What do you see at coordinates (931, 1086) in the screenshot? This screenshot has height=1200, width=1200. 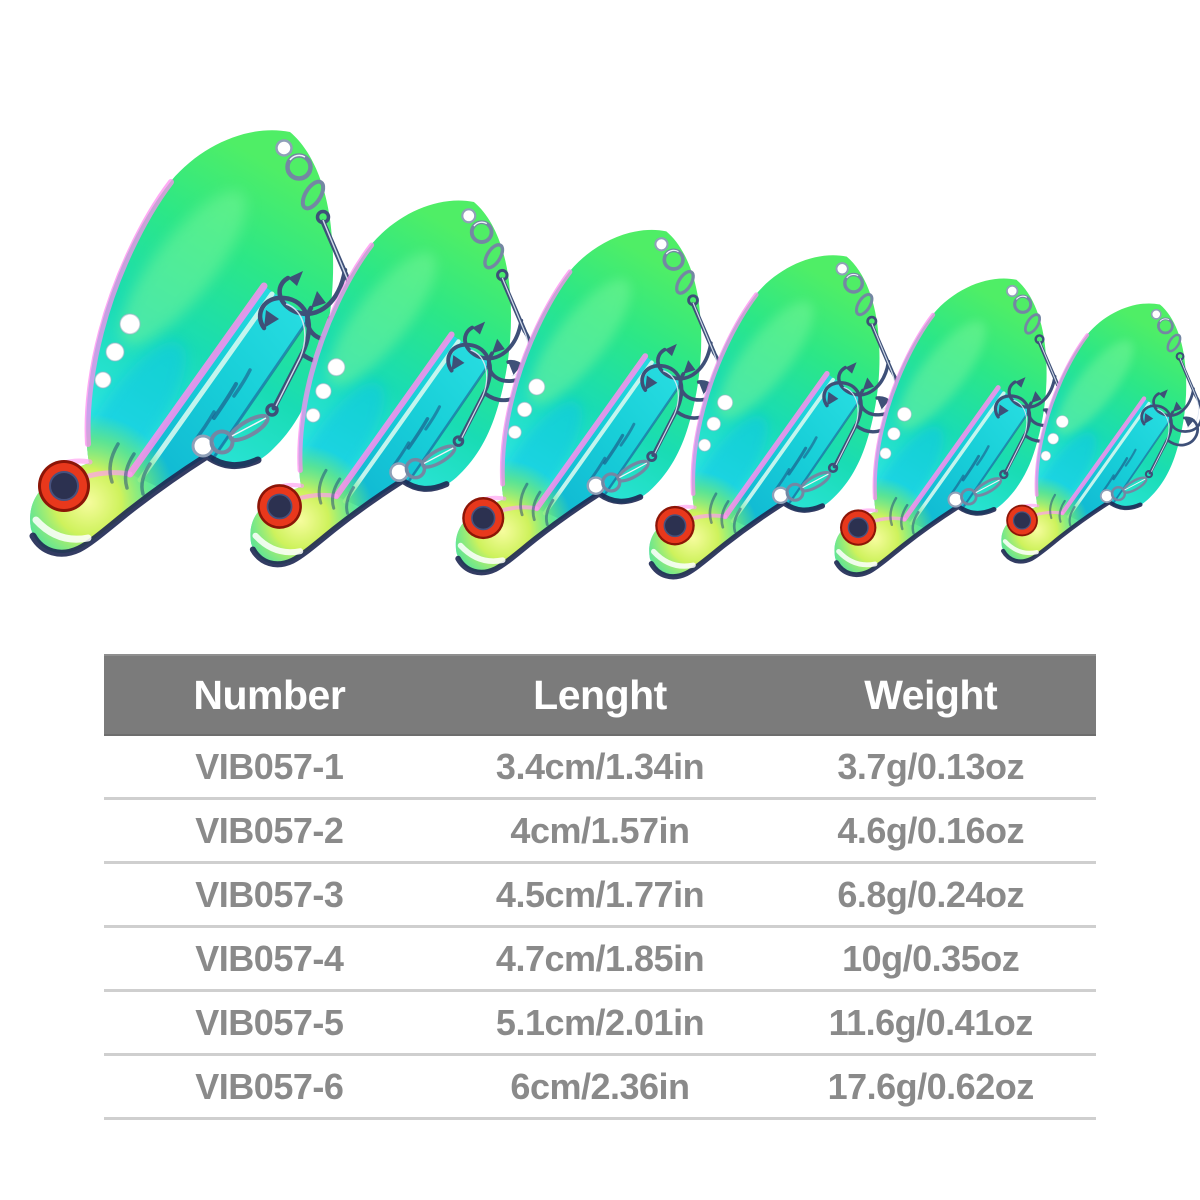 I see `cell-weight: 17.6g/0.62oz` at bounding box center [931, 1086].